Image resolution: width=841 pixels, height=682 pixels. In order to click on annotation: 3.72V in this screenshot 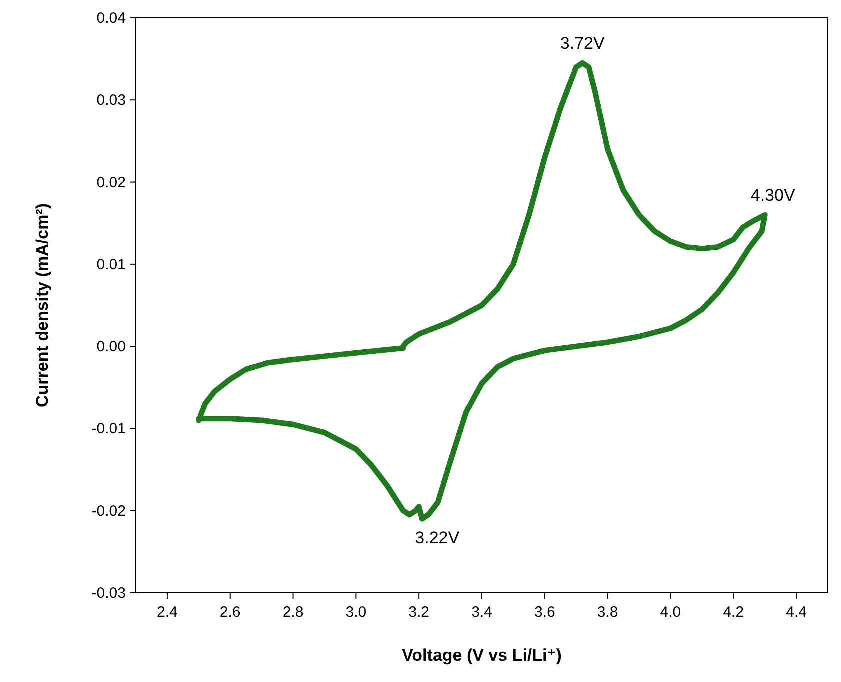, I will do `click(583, 44)`.